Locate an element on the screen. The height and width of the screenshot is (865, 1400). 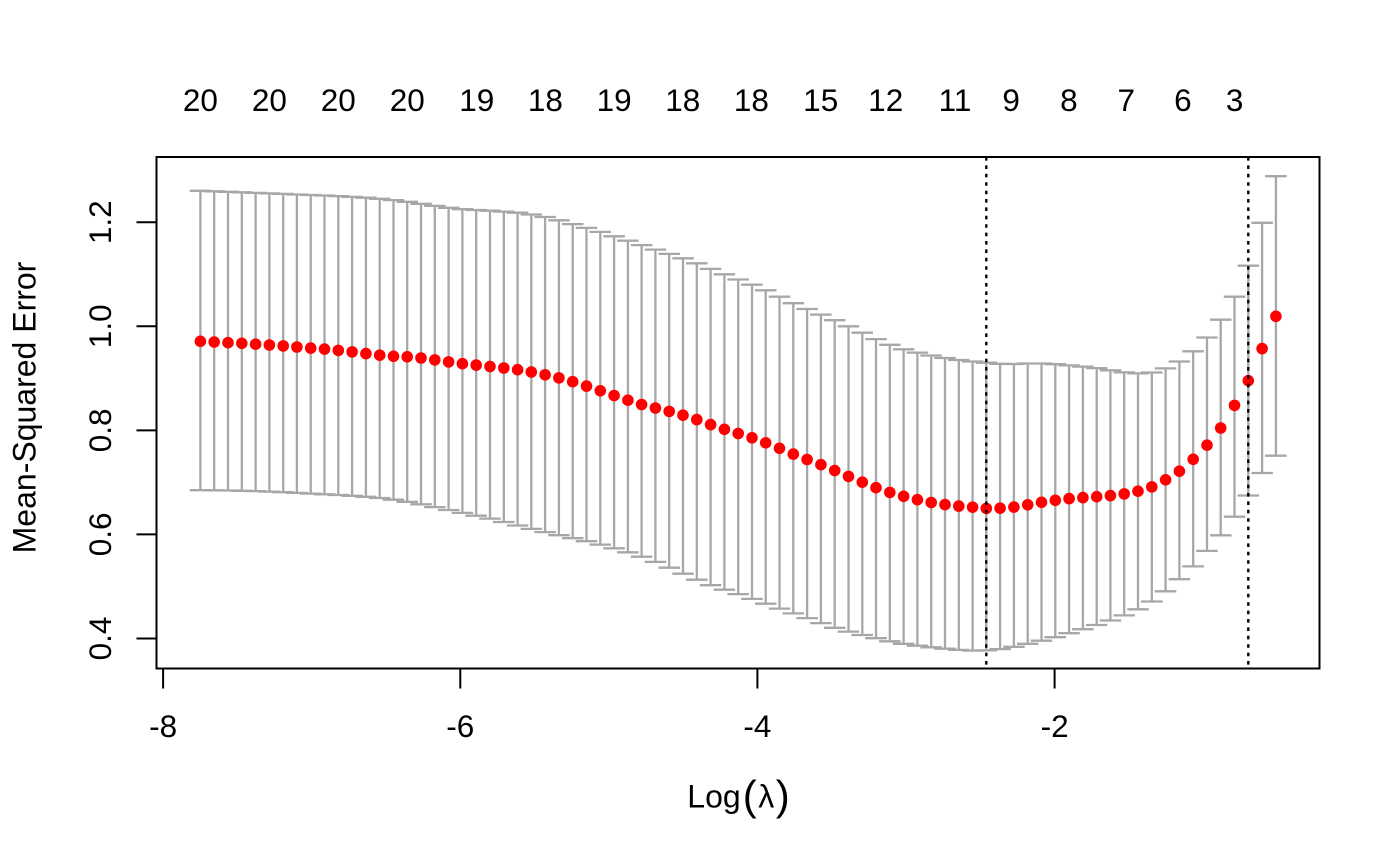
svg-text: 12 is located at coordinates (885, 100).